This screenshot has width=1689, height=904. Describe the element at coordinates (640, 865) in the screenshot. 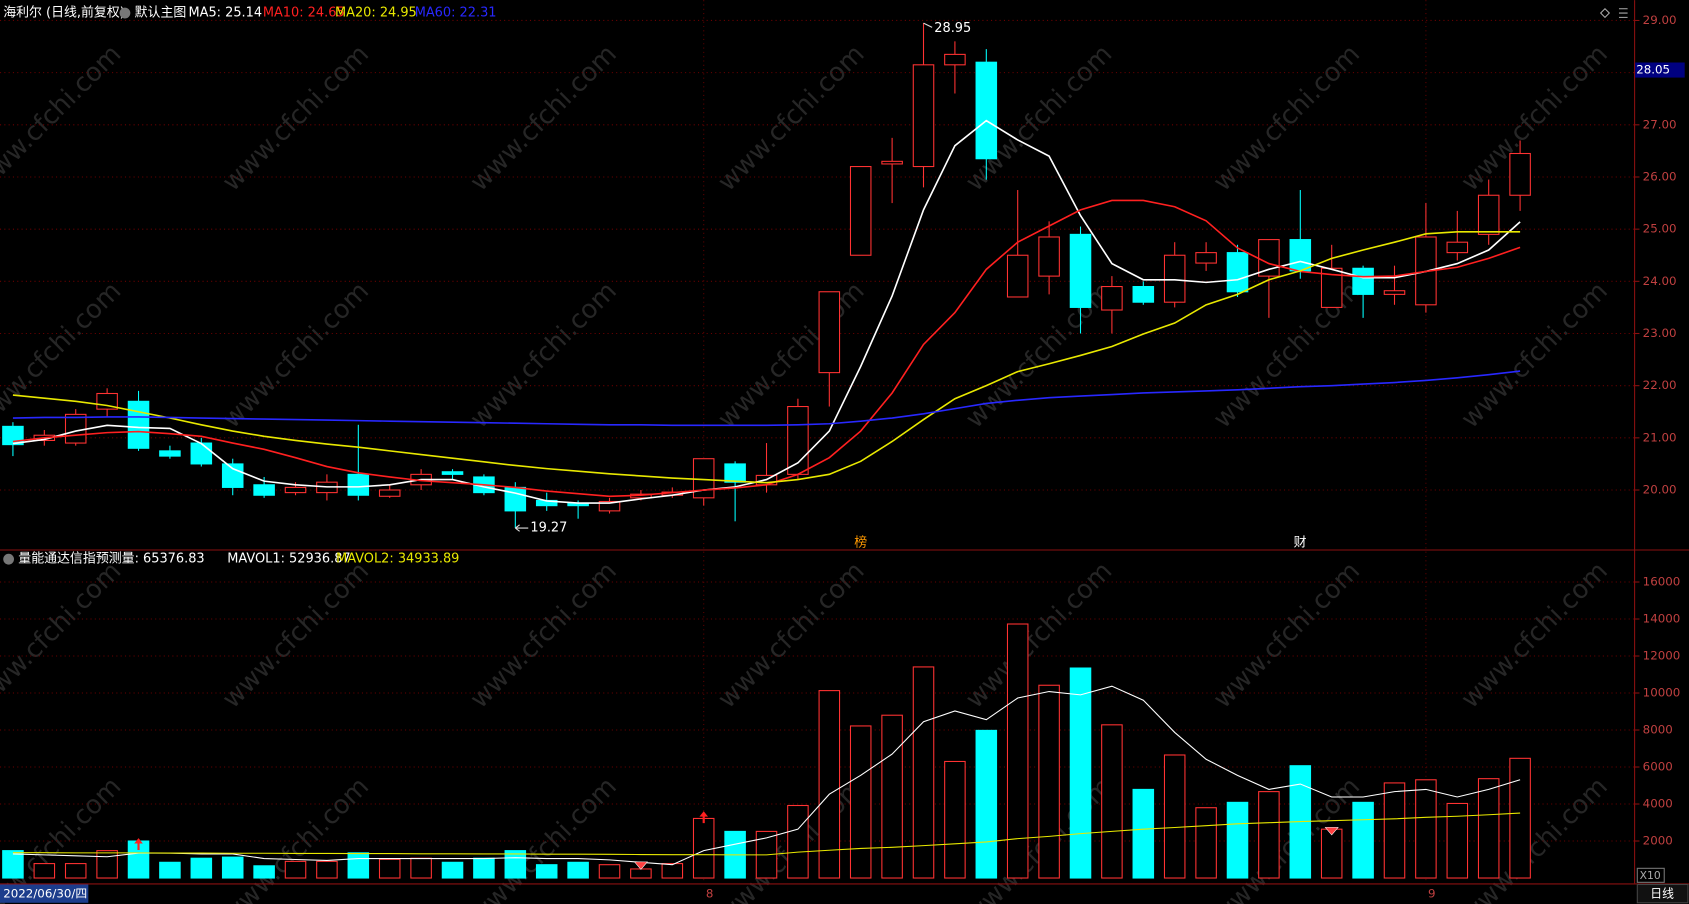

I see `signal-gem` at that location.